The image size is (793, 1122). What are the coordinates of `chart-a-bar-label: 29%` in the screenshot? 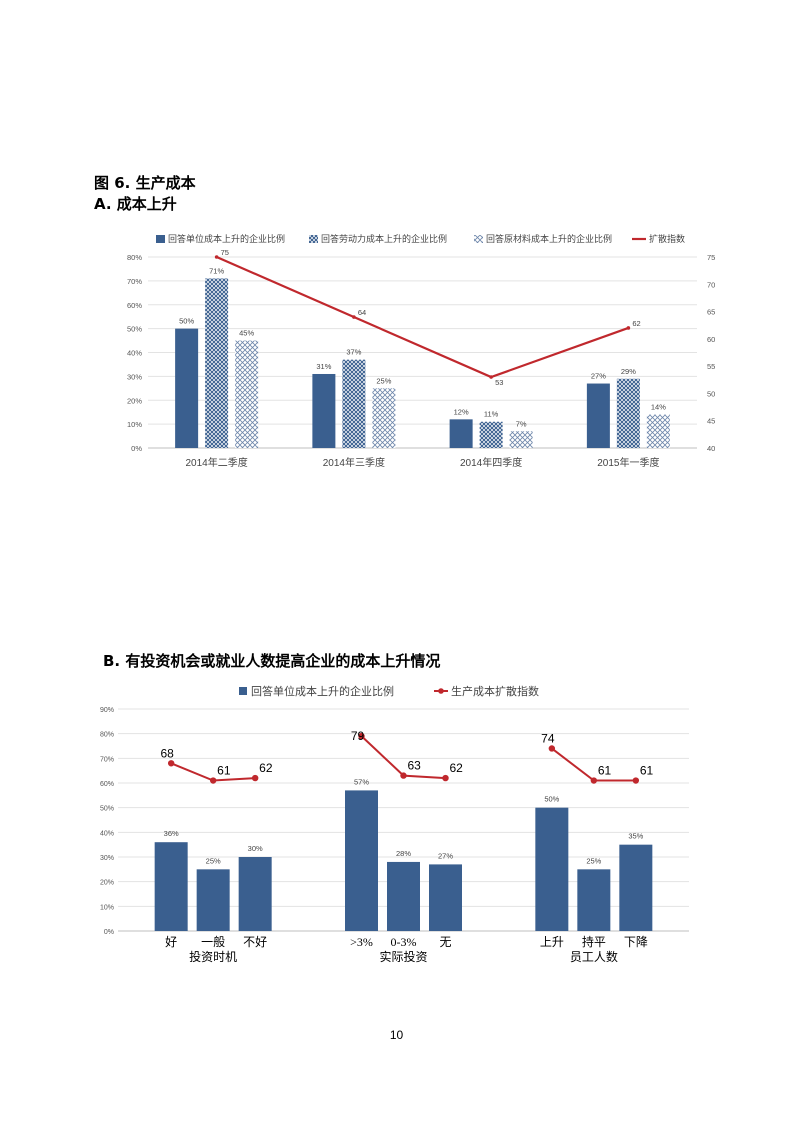 It's located at (628, 371).